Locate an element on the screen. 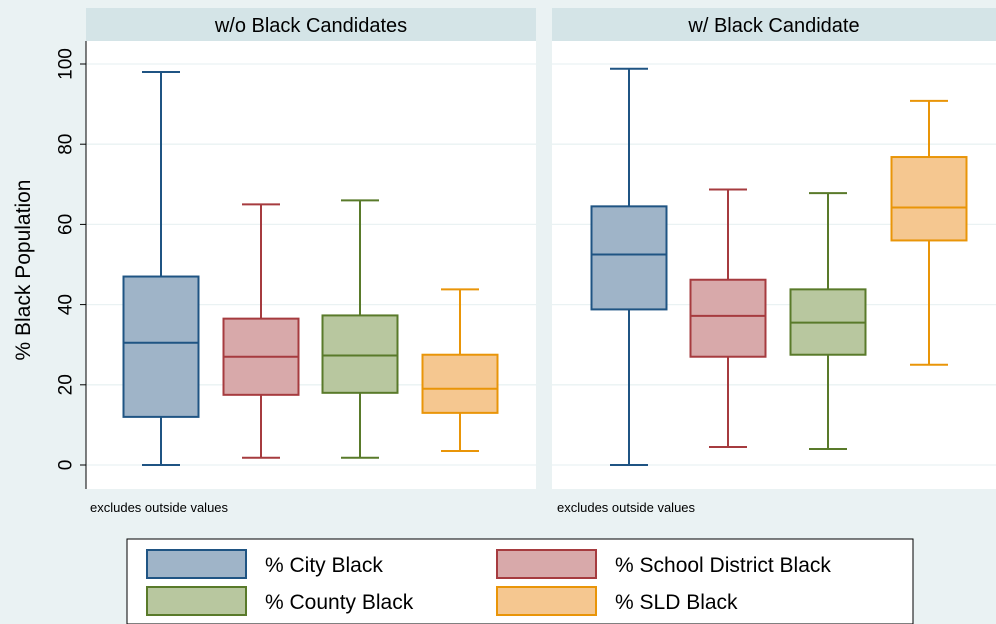 This screenshot has width=996, height=624. panel-2-note: excludes outside values is located at coordinates (626, 507).